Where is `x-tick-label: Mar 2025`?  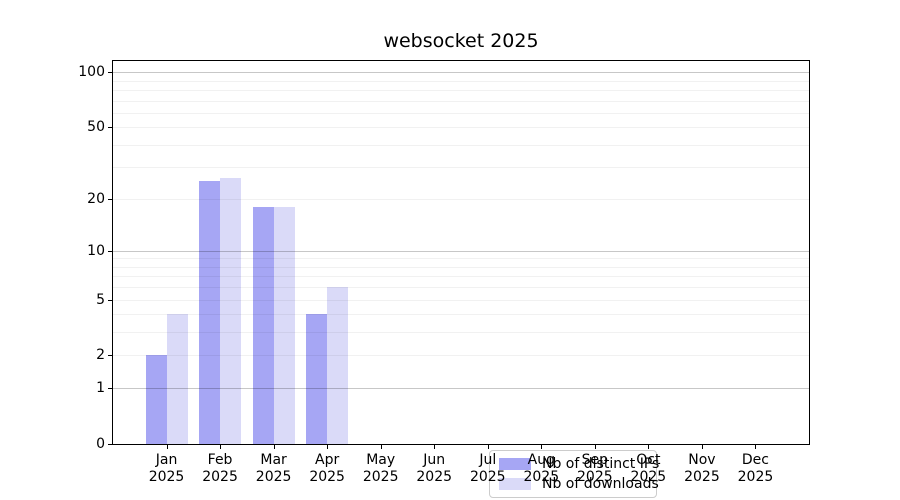 x-tick-label: Mar 2025 is located at coordinates (273, 468).